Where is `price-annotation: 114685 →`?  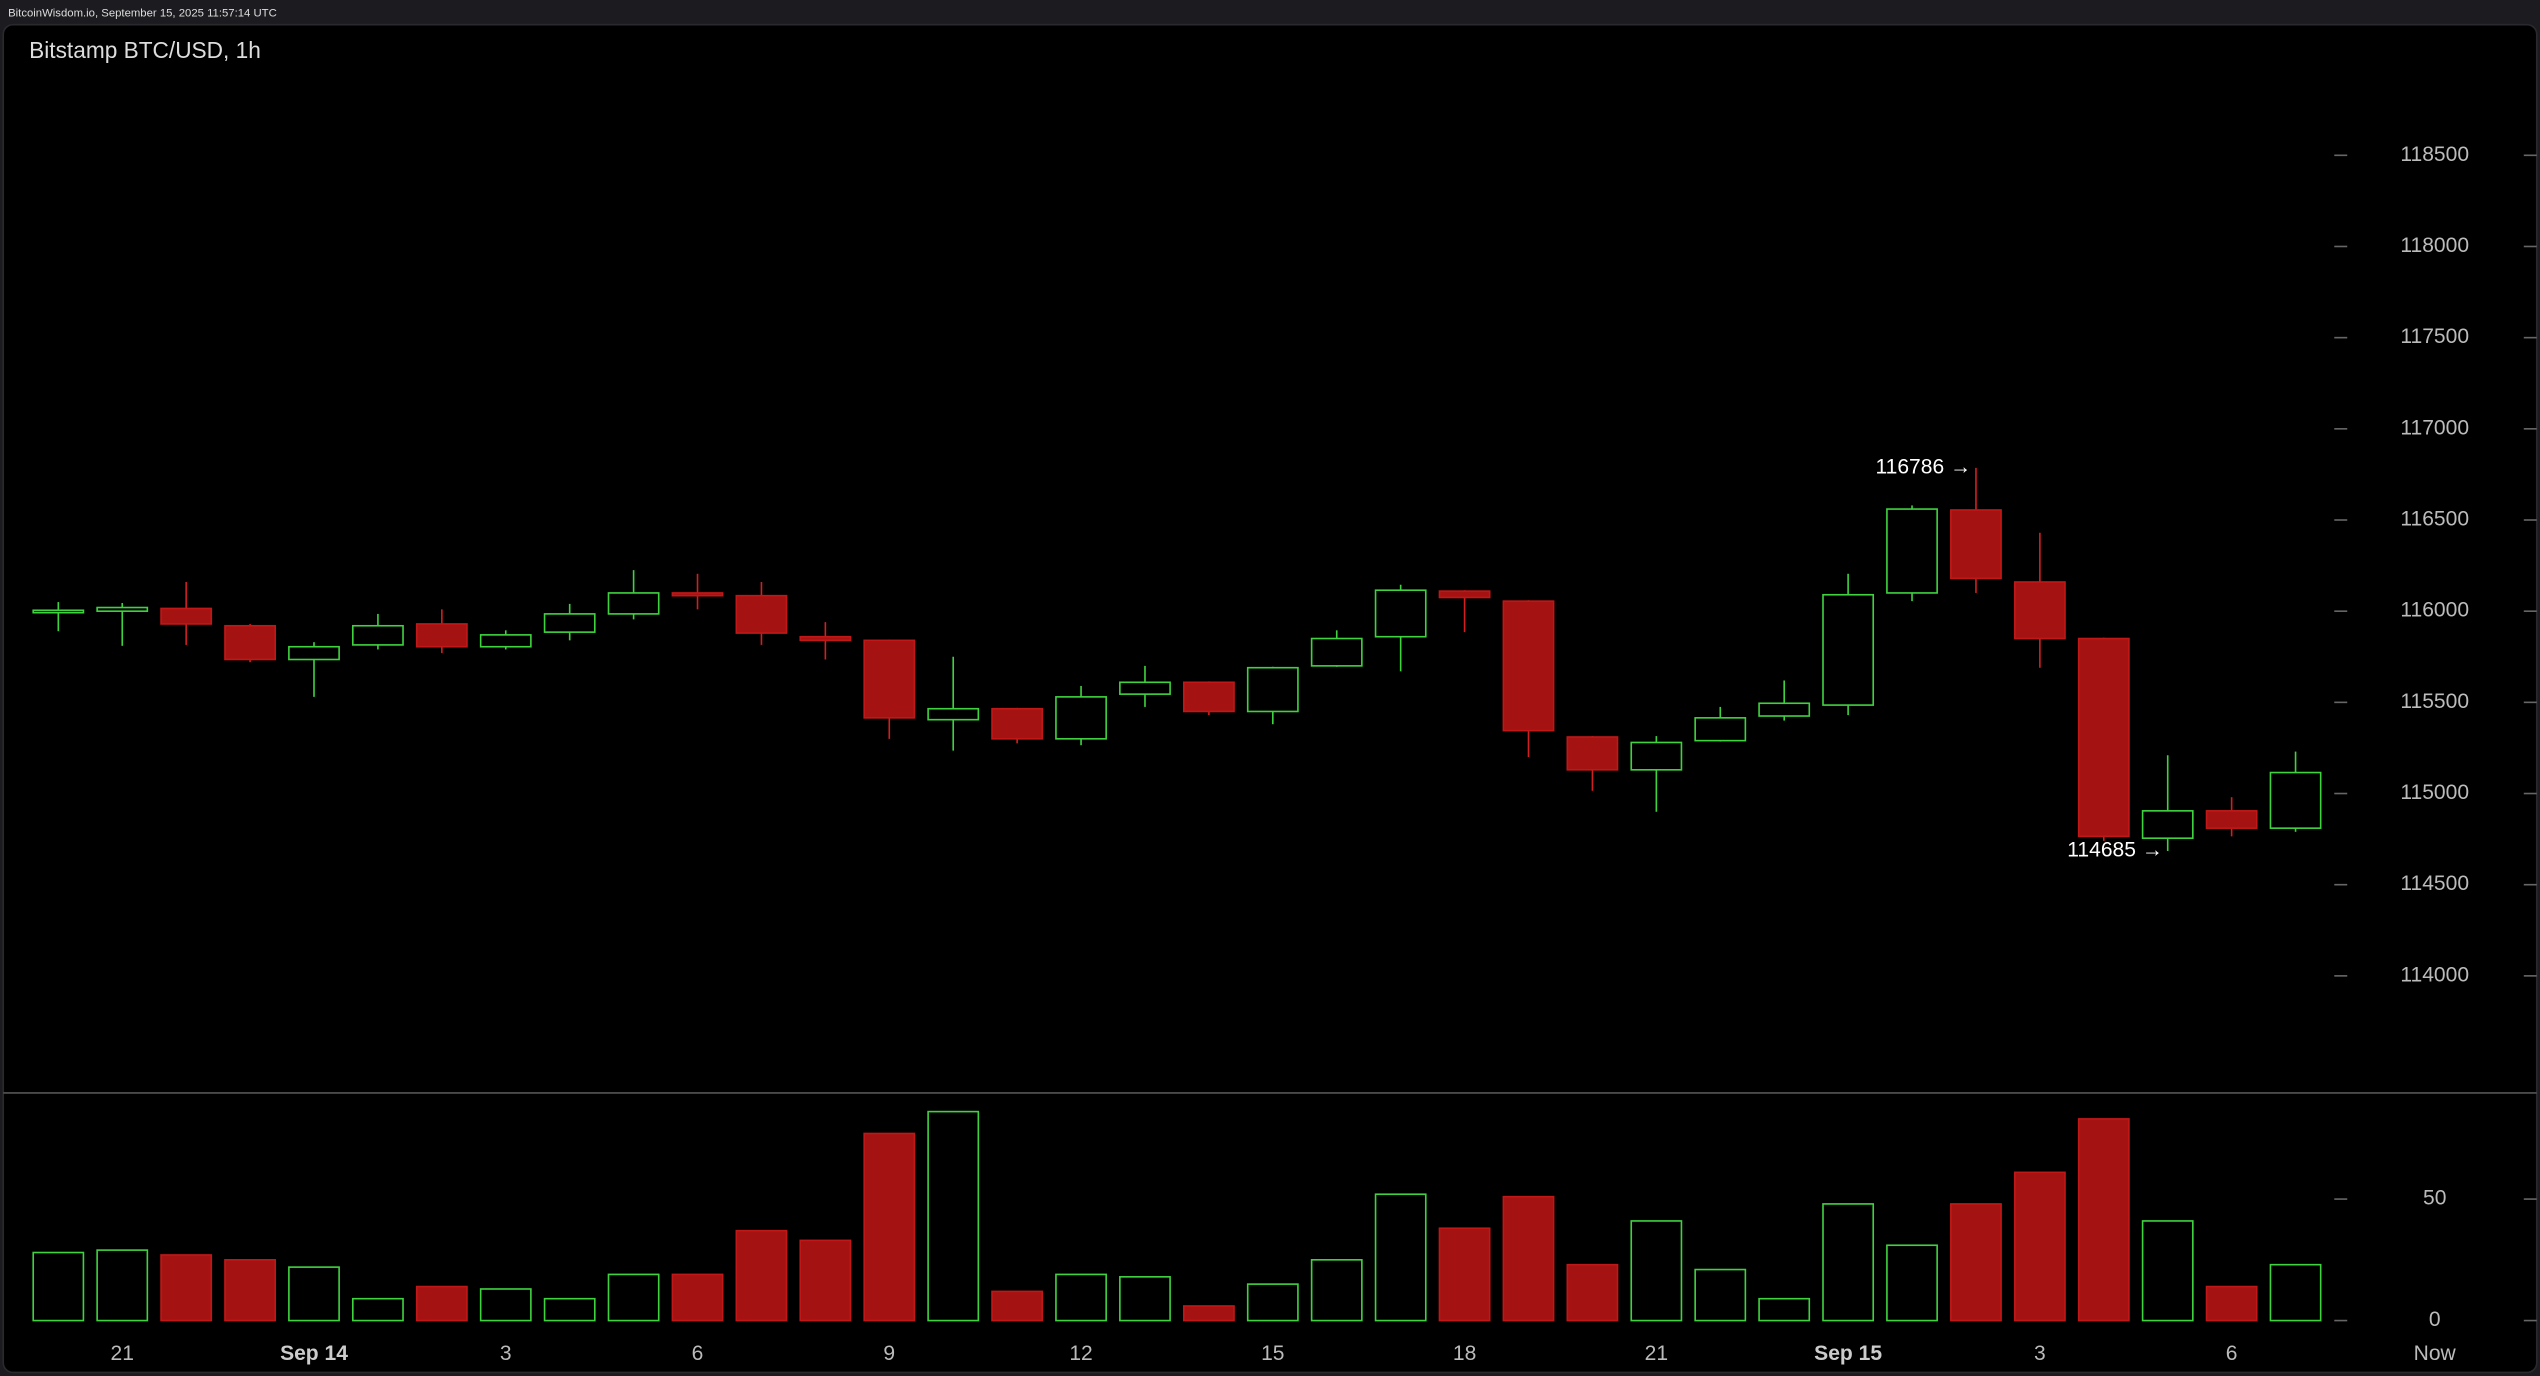
price-annotation: 114685 → is located at coordinates (2115, 850).